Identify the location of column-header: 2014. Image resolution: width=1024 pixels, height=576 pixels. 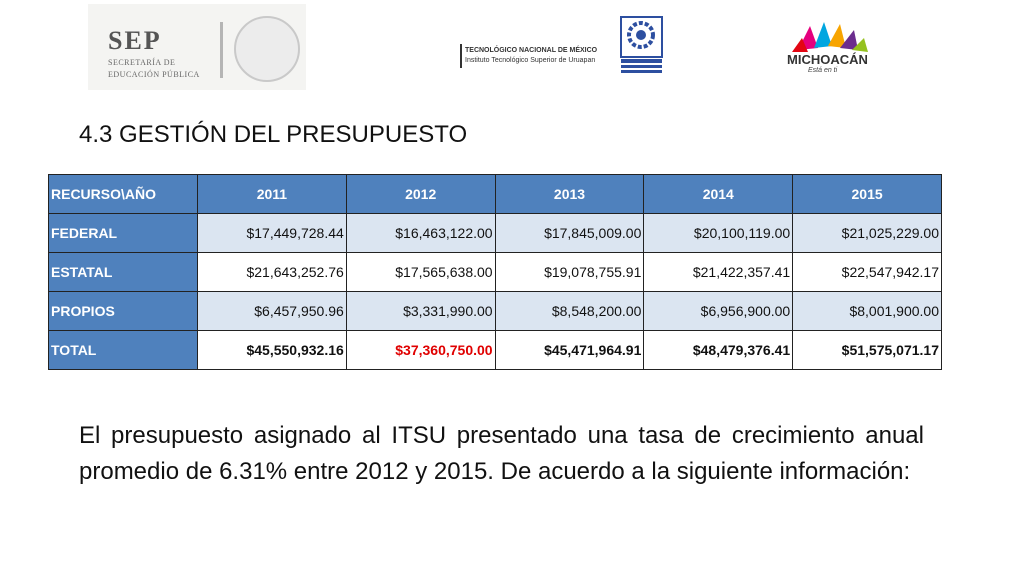
(718, 194).